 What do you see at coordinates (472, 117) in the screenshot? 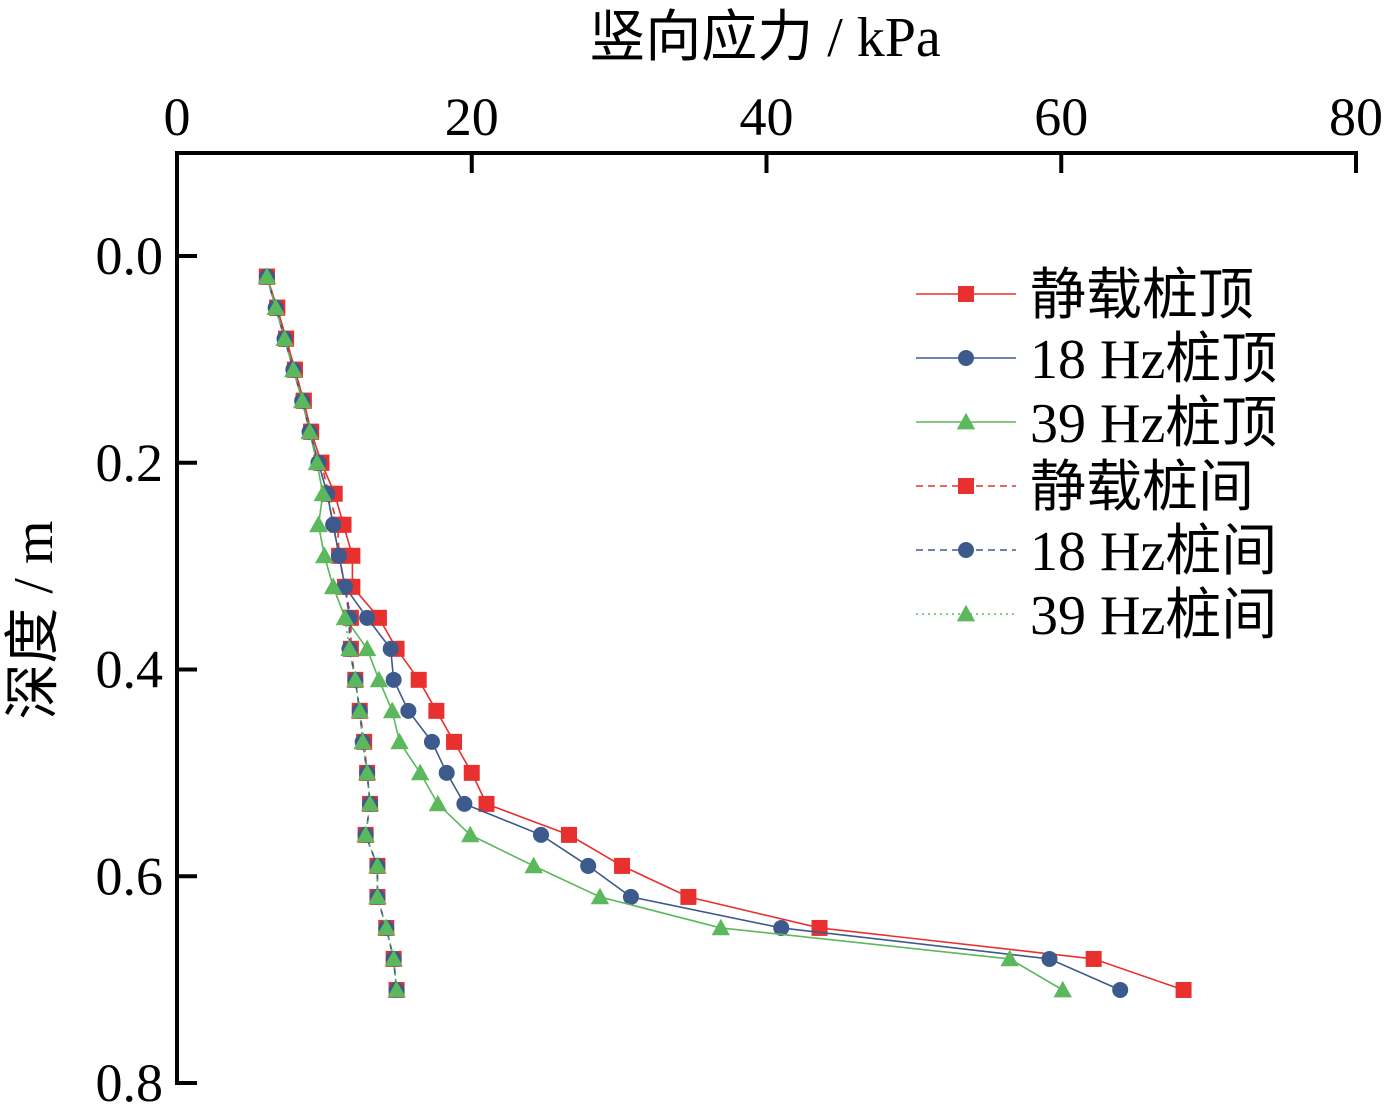
I see `x-tick-label: 20` at bounding box center [472, 117].